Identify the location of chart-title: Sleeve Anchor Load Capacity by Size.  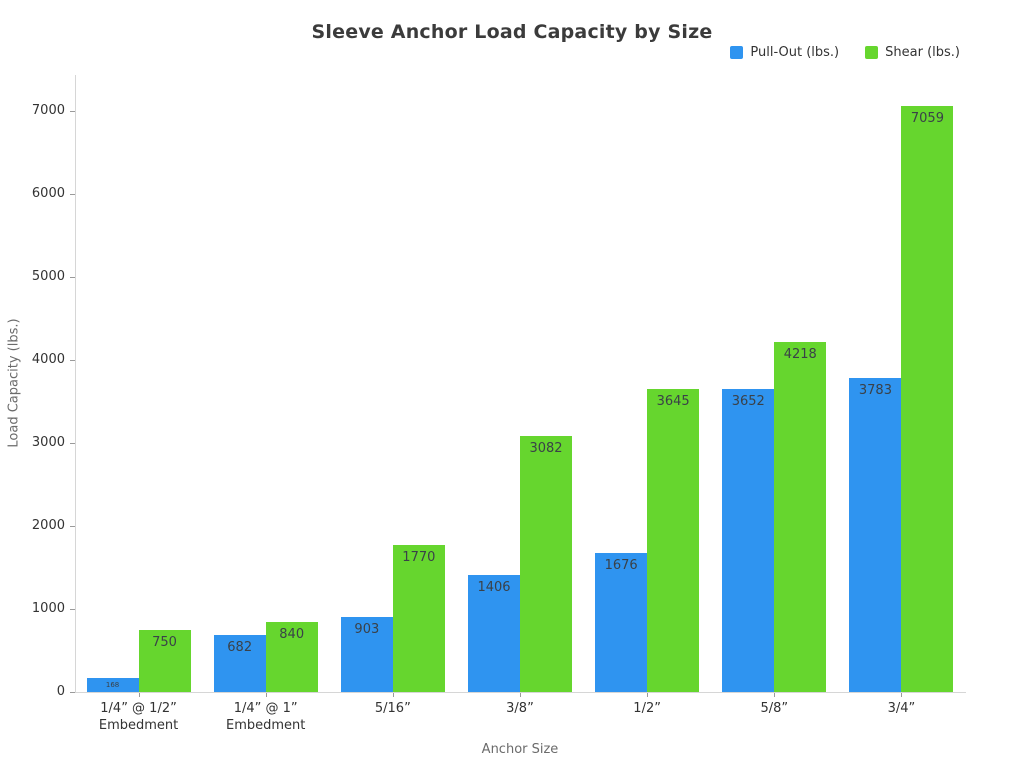
(512, 32).